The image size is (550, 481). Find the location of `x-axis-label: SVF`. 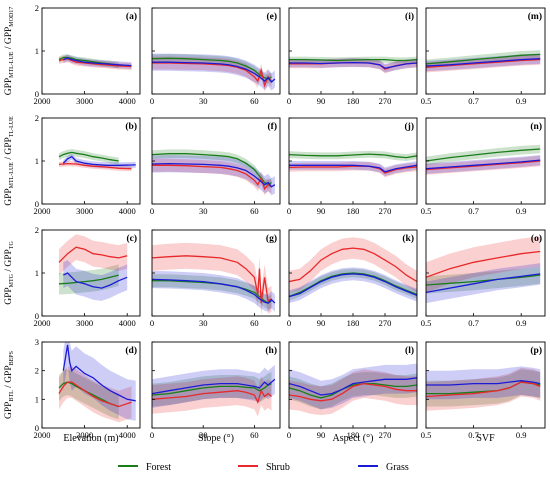

x-axis-label: SVF is located at coordinates (485, 438).